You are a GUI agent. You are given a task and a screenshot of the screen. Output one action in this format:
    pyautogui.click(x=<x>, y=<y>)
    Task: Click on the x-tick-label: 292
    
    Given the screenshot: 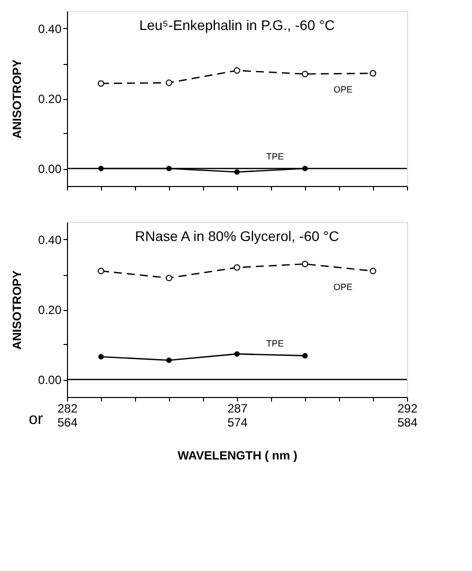 What is the action you would take?
    pyautogui.click(x=407, y=409)
    